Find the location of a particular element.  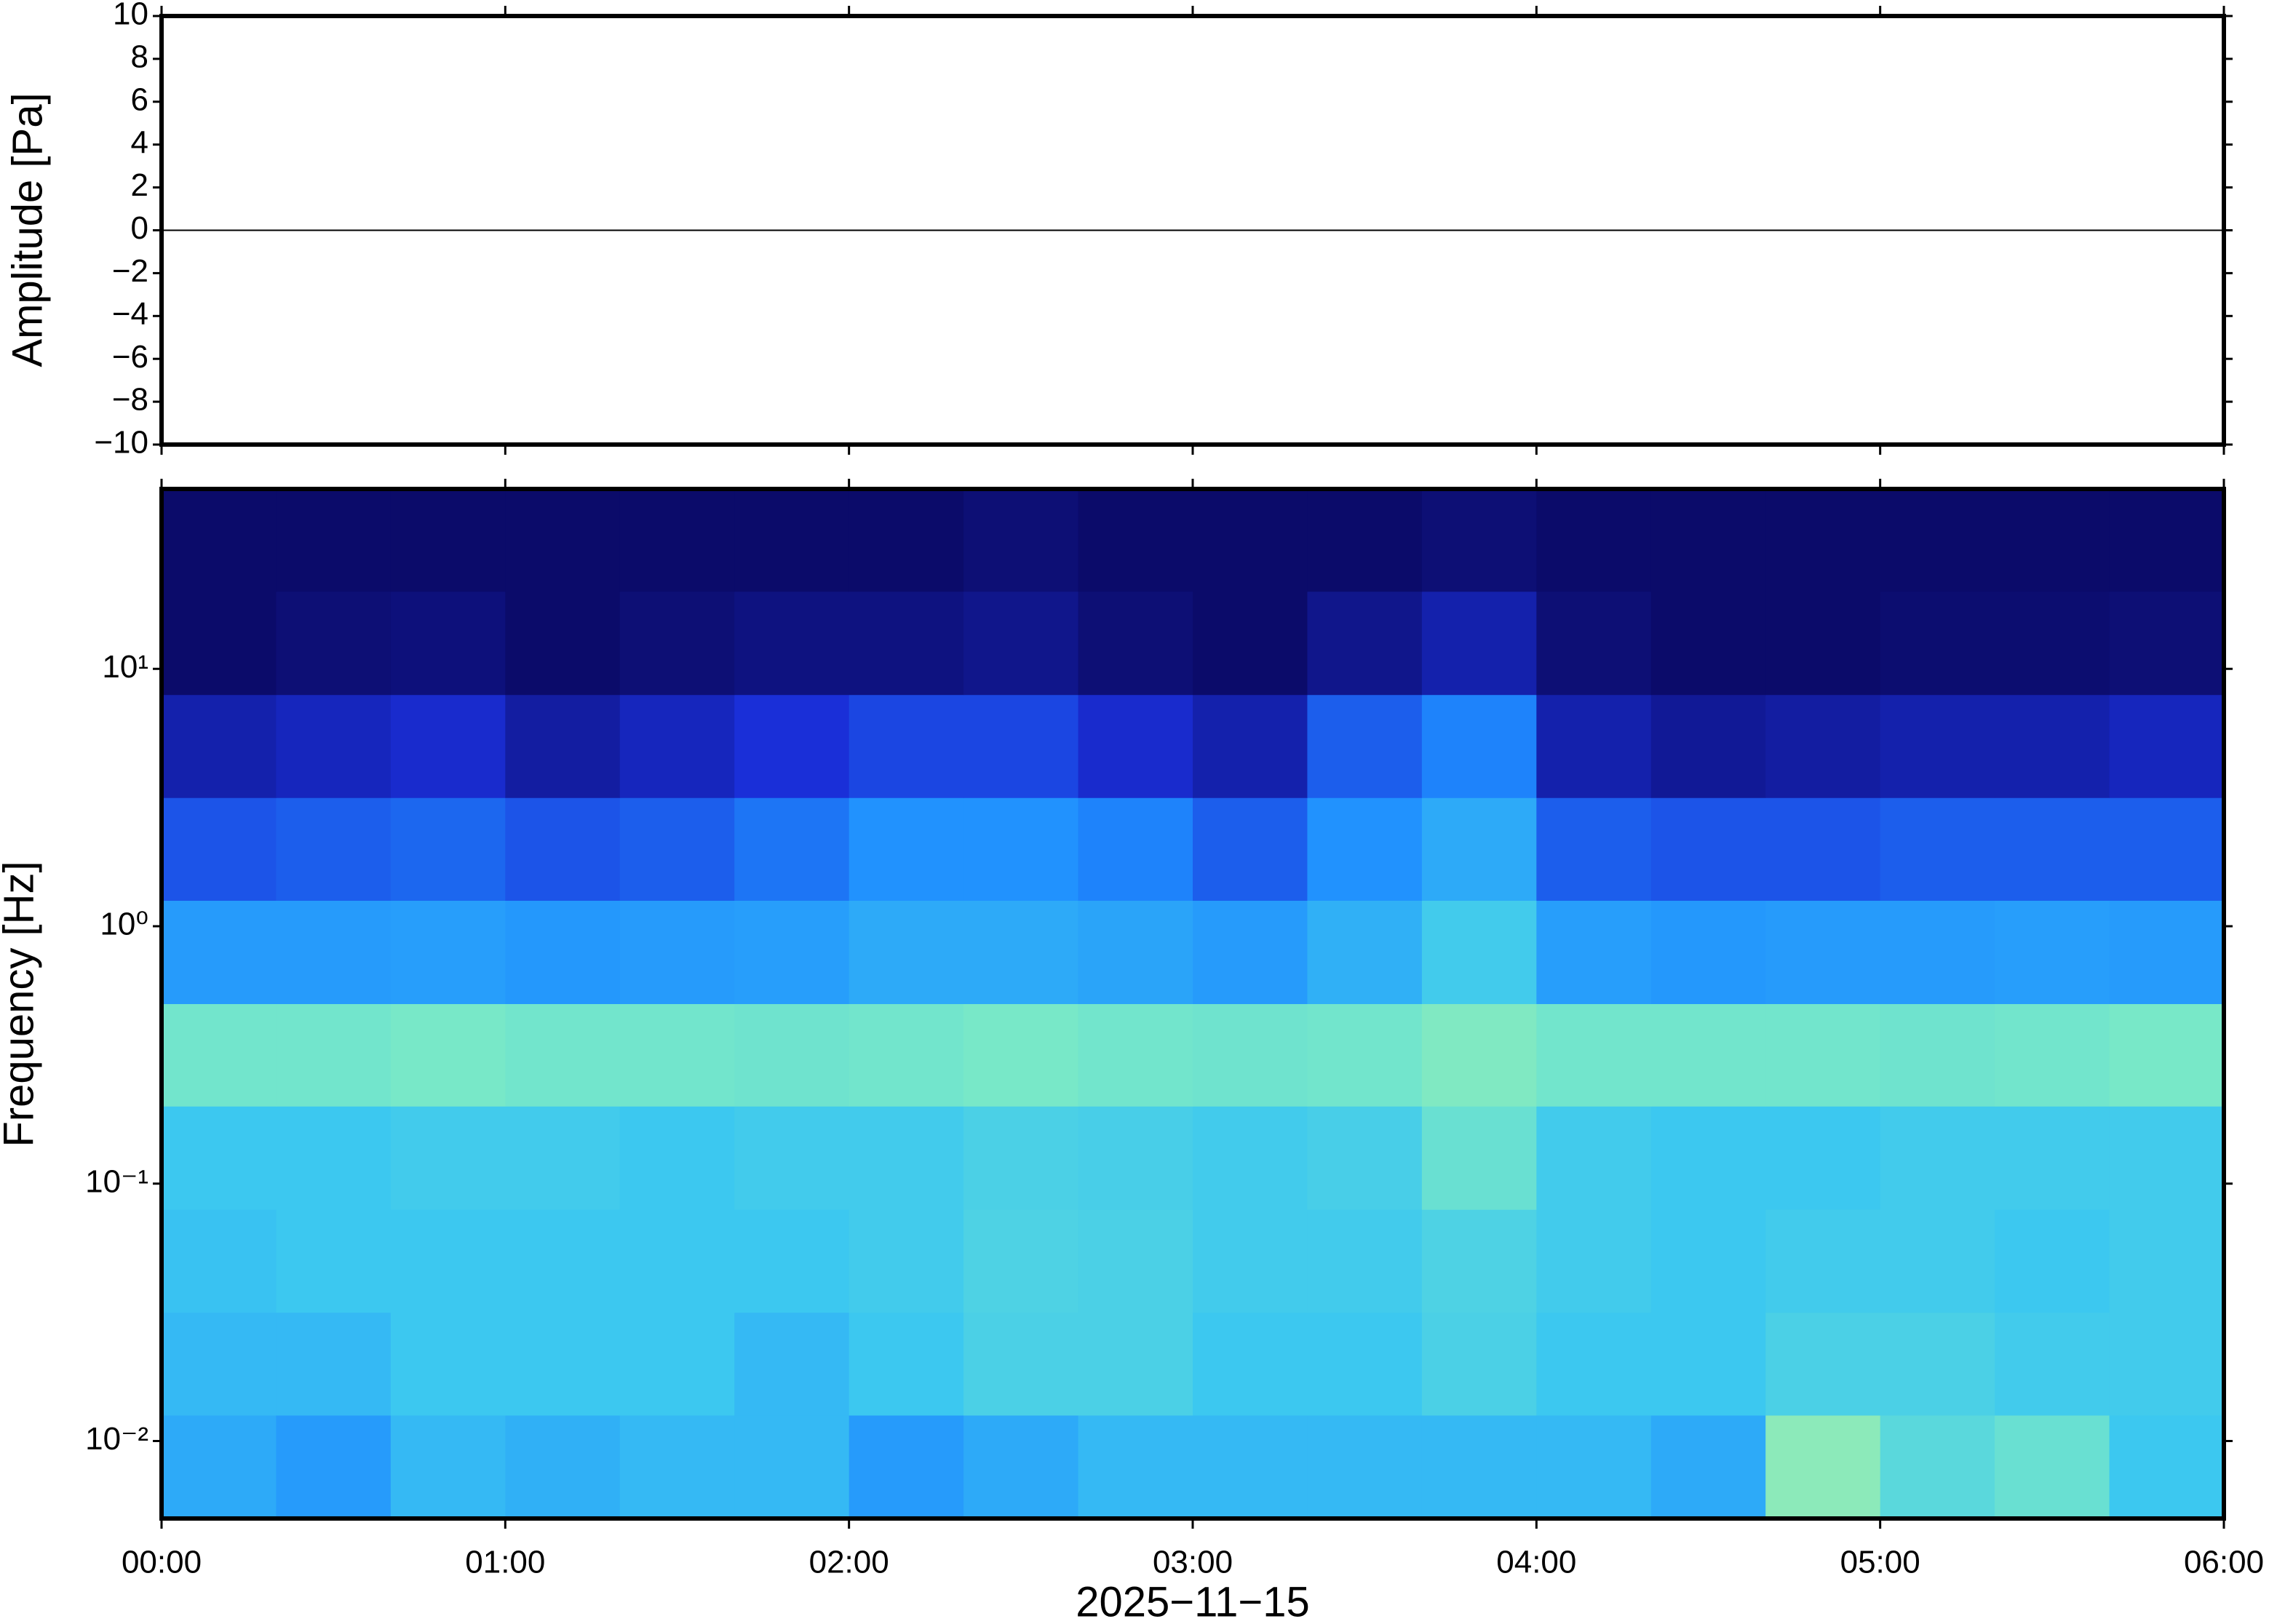

x-tick-label: 06:00 is located at coordinates (2224, 1562).